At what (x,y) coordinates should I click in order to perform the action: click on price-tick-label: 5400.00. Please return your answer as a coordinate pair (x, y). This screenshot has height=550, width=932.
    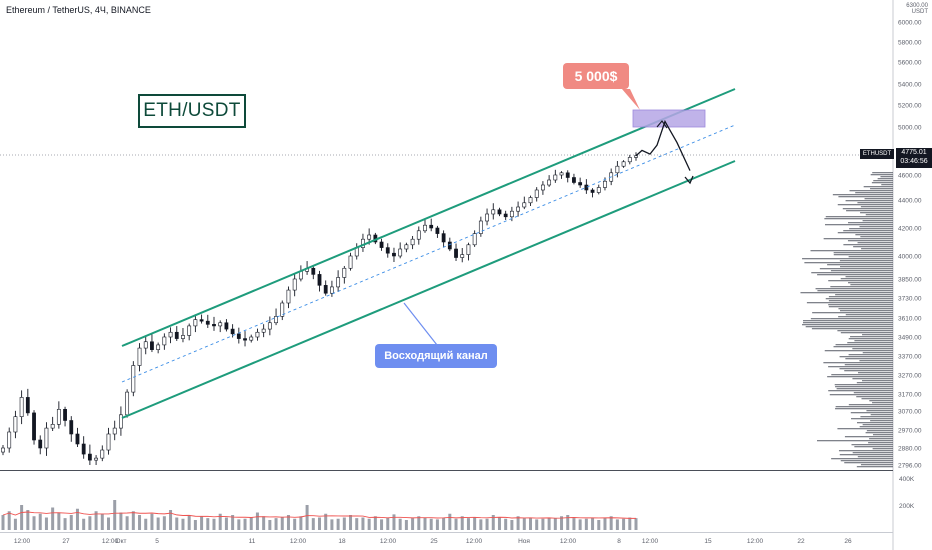
    Looking at the image, I should click on (910, 85).